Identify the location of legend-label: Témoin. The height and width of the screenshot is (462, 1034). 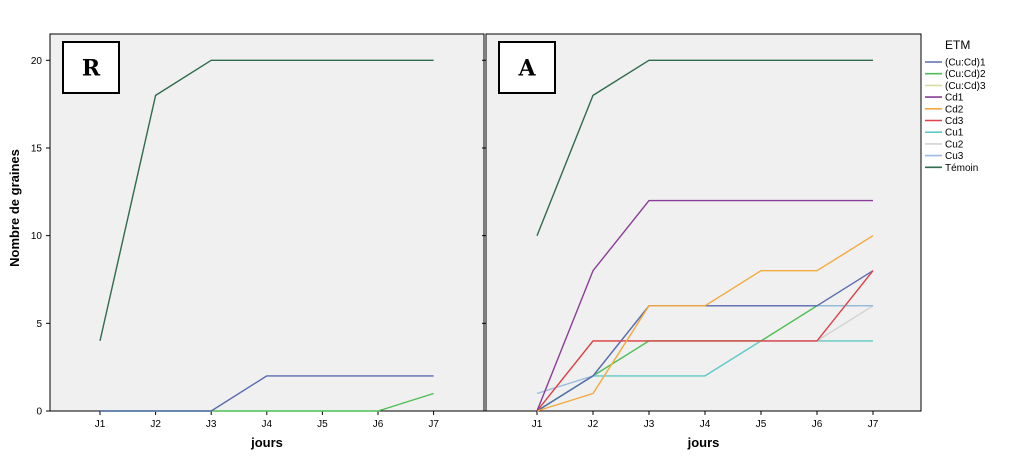
(961, 168).